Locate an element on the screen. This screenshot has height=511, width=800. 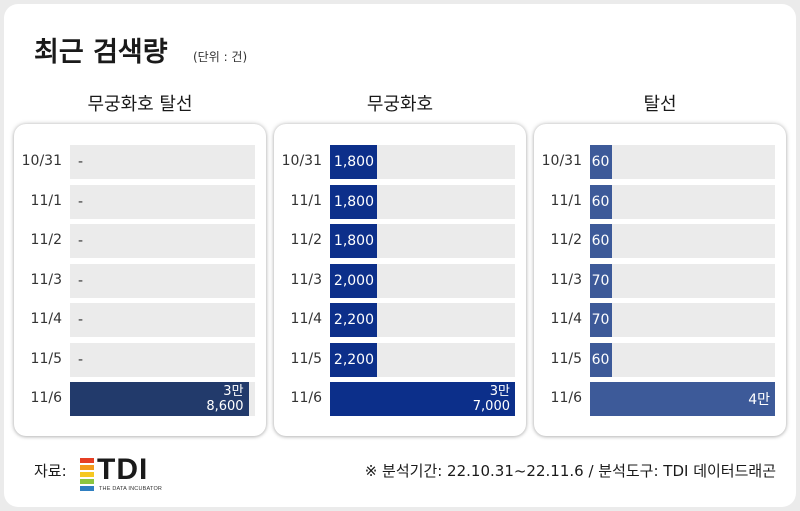
data-label: 3만 8,600 is located at coordinates (224, 399).